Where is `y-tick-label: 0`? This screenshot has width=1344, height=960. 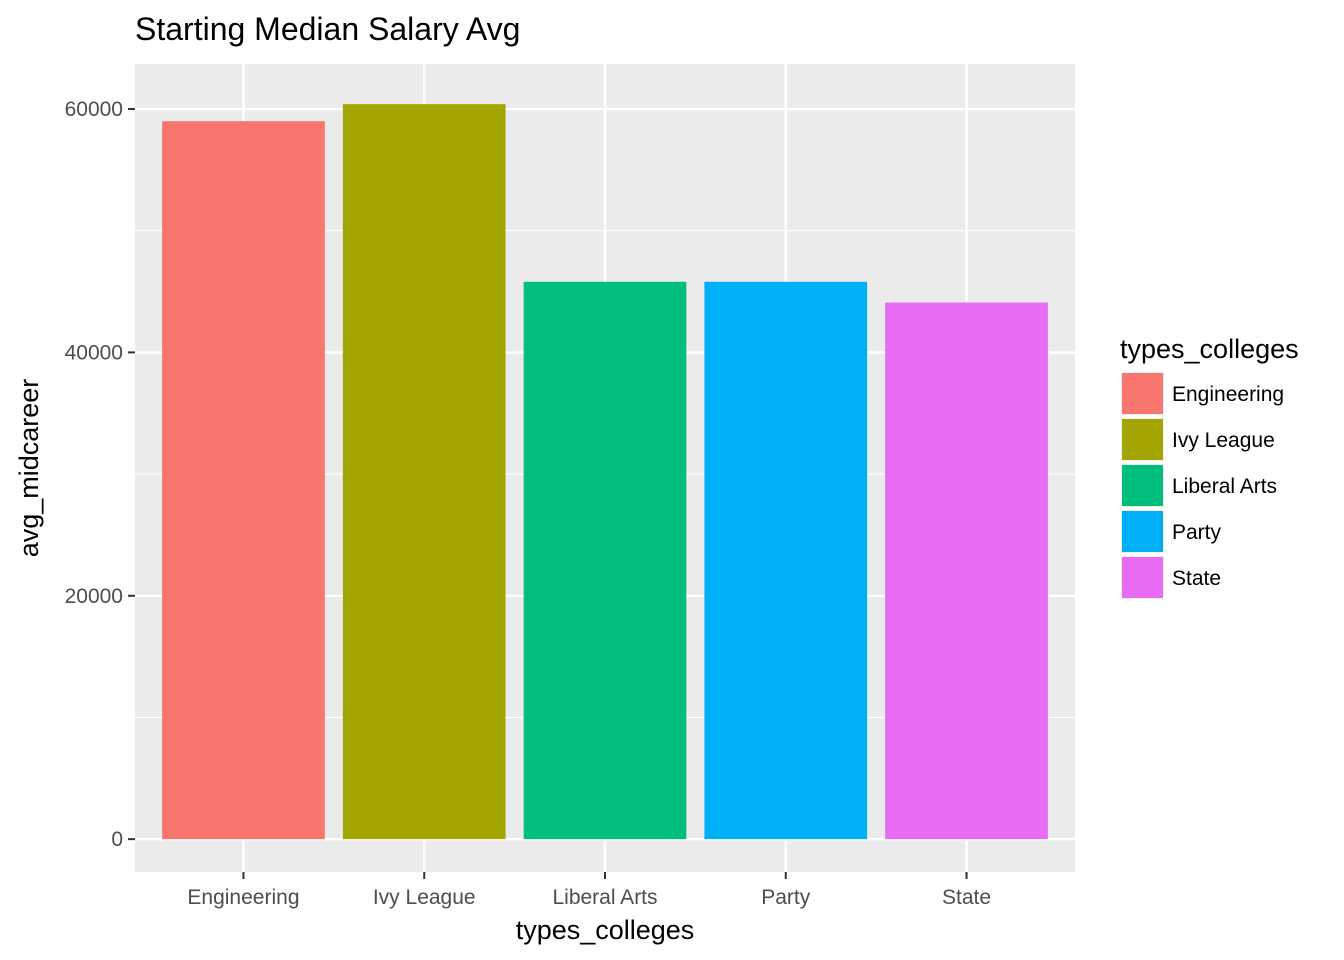 y-tick-label: 0 is located at coordinates (117, 839).